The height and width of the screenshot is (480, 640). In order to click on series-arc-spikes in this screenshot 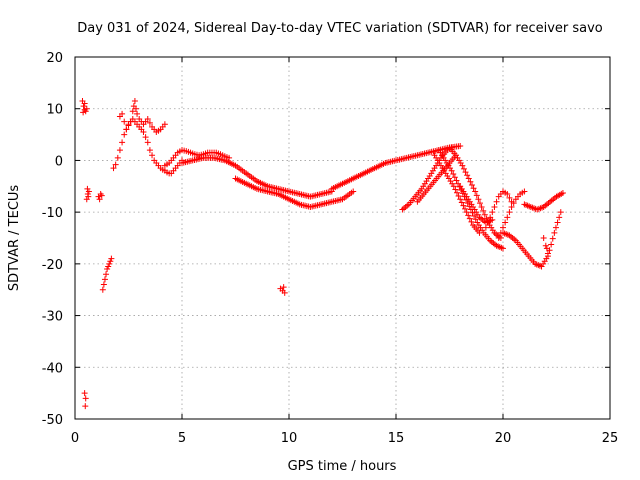, I will do `click(142, 116)`.